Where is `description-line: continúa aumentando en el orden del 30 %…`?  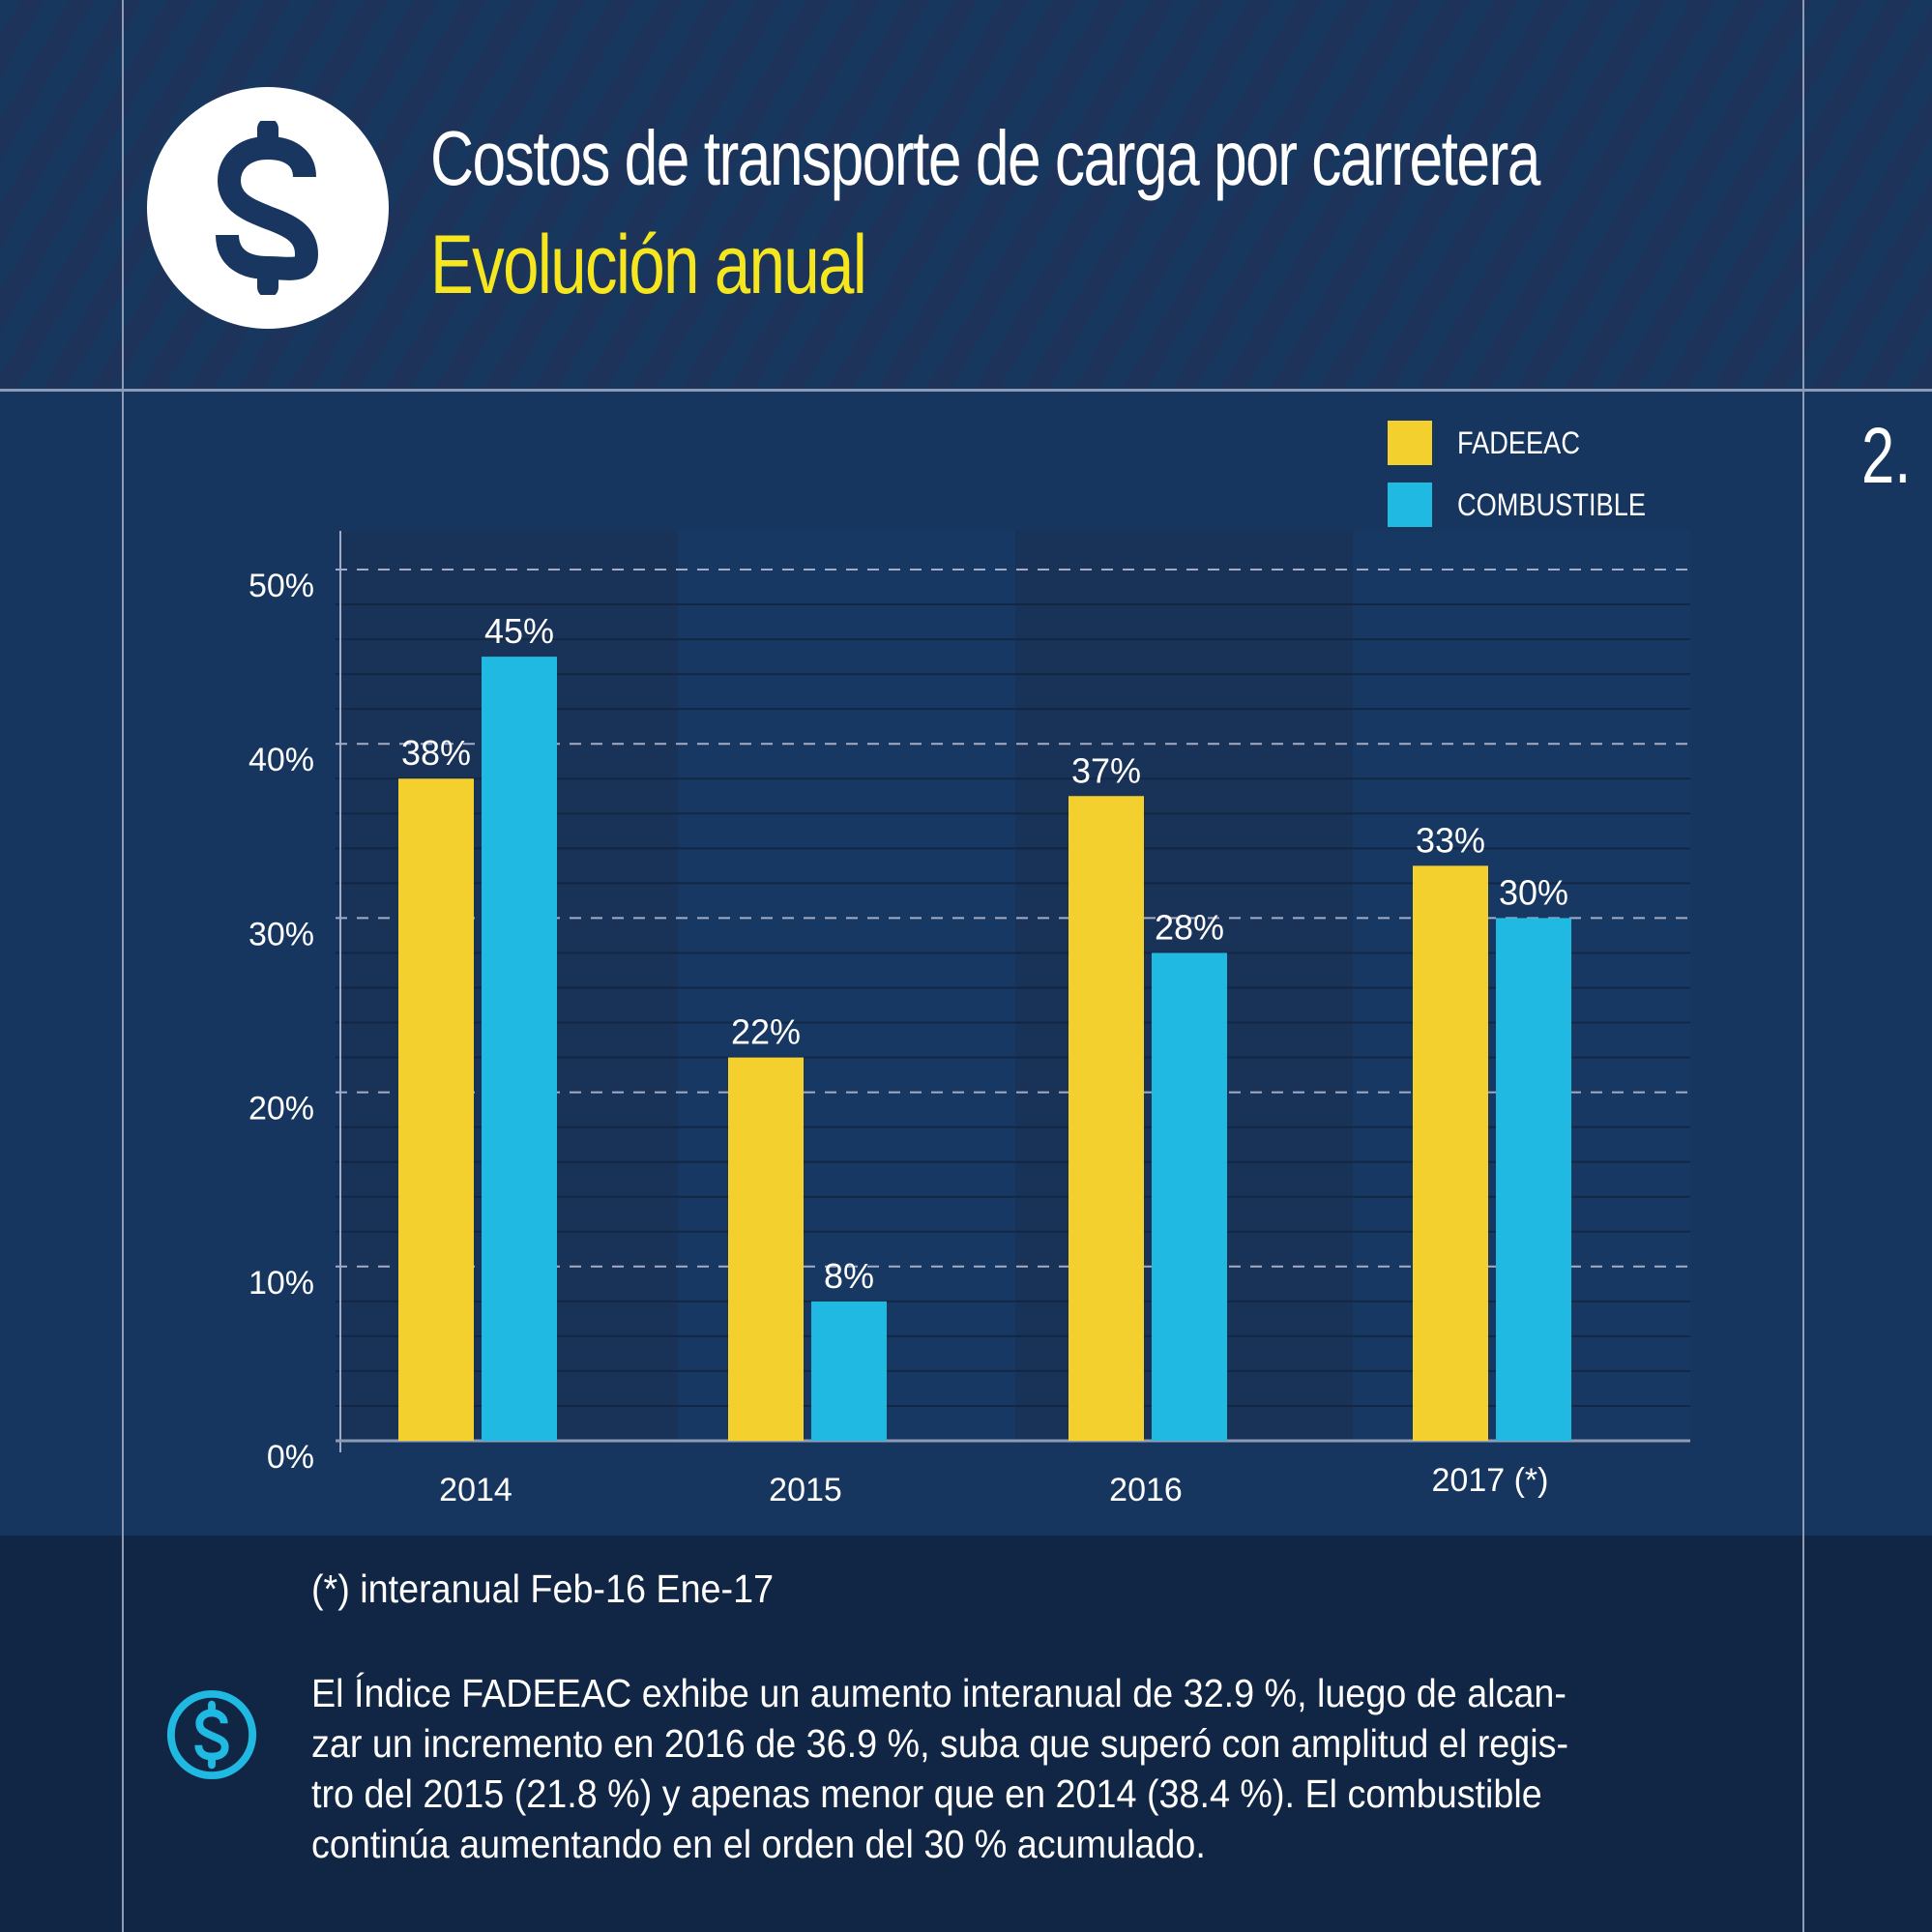
description-line: continúa aumentando en el orden del 30 %… is located at coordinates (758, 1844).